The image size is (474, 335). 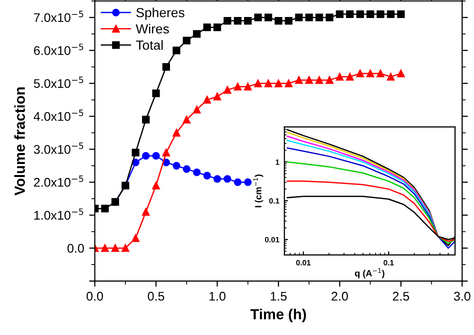 I want to click on y-tick-label: 0.0, so click(x=75, y=248).